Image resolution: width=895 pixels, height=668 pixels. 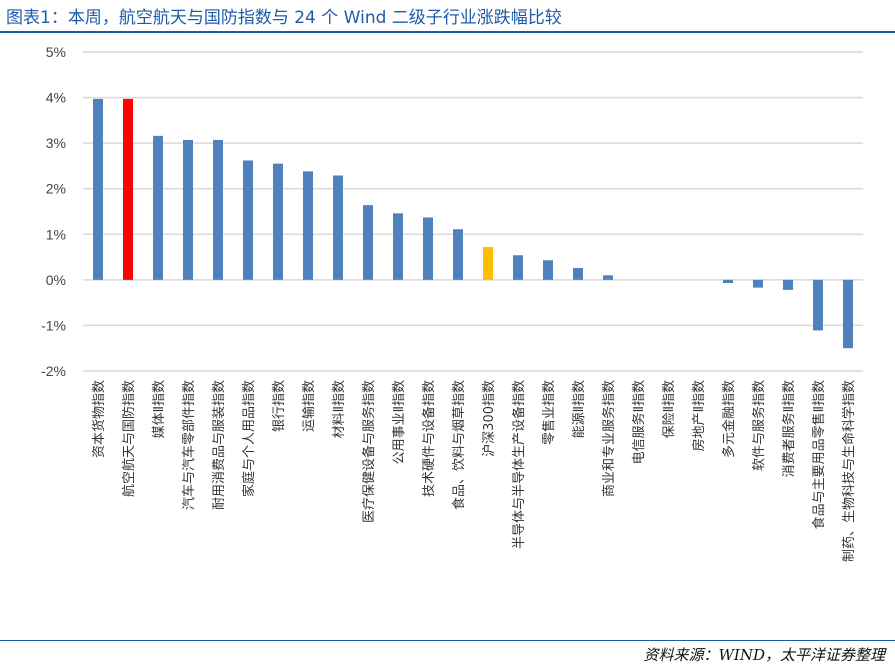 I want to click on source-note: 资料来源：WIND，太平洋证券整理, so click(x=764, y=655).